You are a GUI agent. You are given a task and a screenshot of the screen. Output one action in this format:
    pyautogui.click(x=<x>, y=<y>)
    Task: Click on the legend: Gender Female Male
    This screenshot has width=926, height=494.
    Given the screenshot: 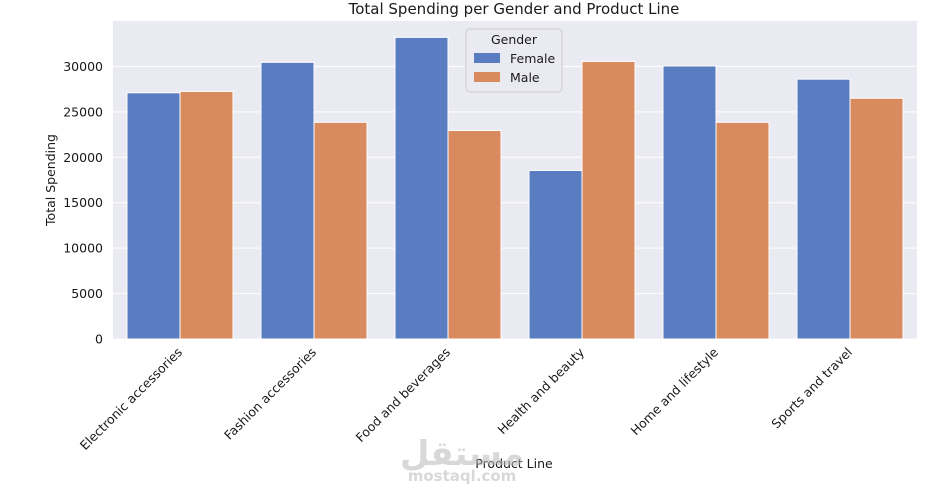 What is the action you would take?
    pyautogui.click(x=514, y=60)
    